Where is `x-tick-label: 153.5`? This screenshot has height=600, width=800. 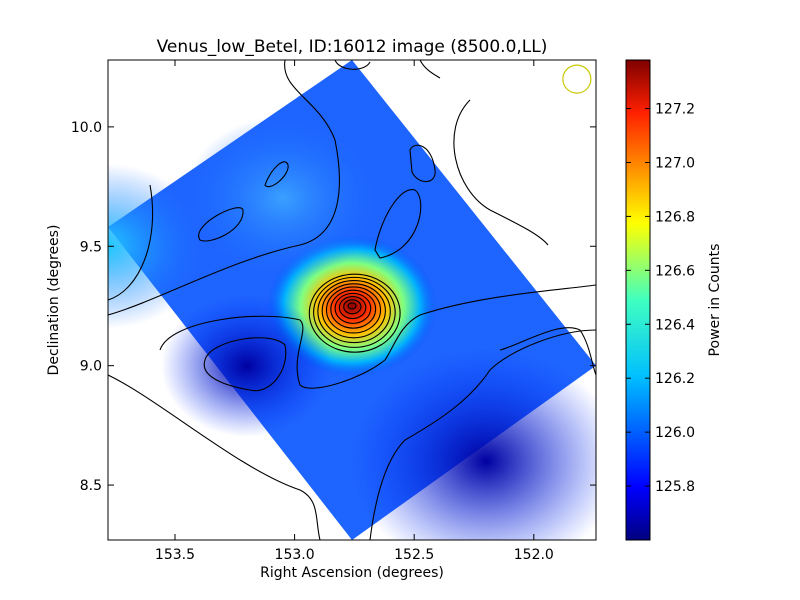
x-tick-label: 153.5 is located at coordinates (175, 555).